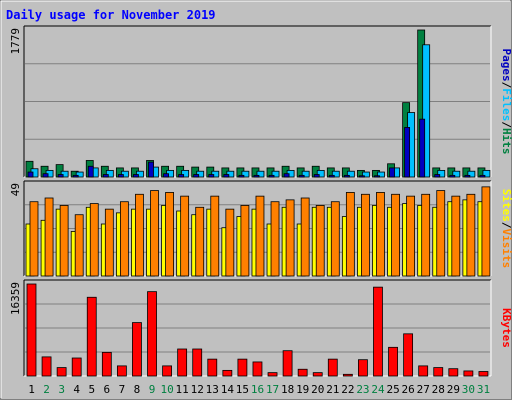 Image resolution: width=512 pixels, height=400 pixels. I want to click on legend-kbytes: KBytes, so click(506, 328).